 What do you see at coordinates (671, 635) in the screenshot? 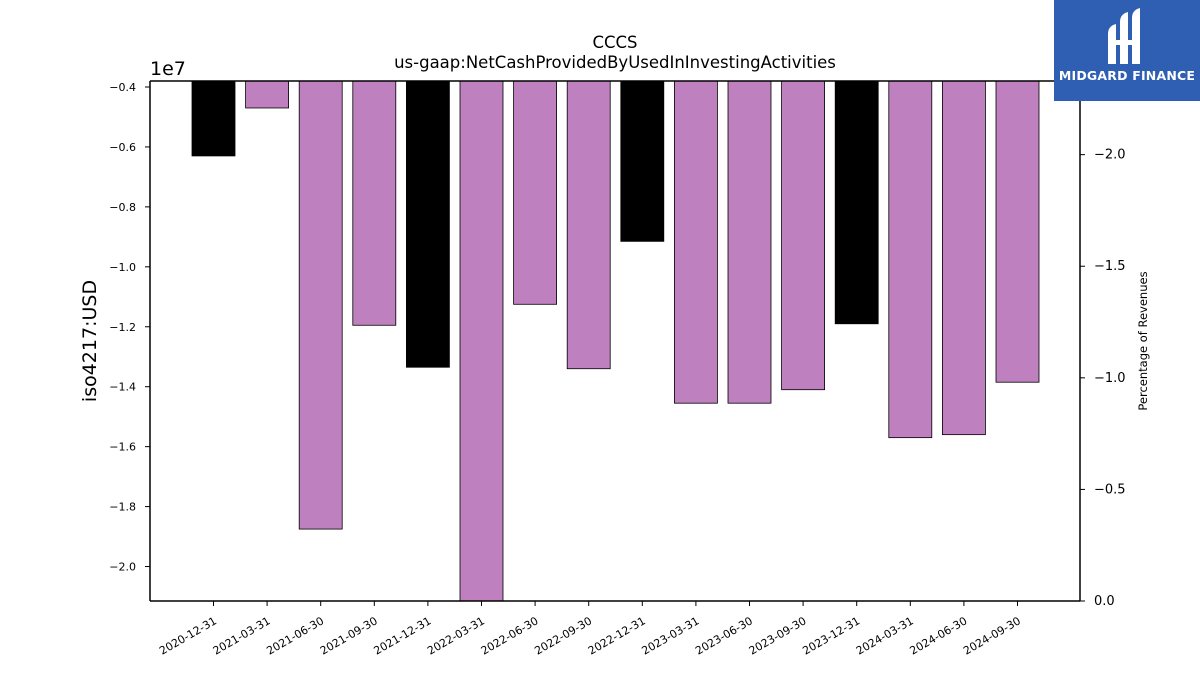
I see `x-tick-label: 2023-03-31` at bounding box center [671, 635].